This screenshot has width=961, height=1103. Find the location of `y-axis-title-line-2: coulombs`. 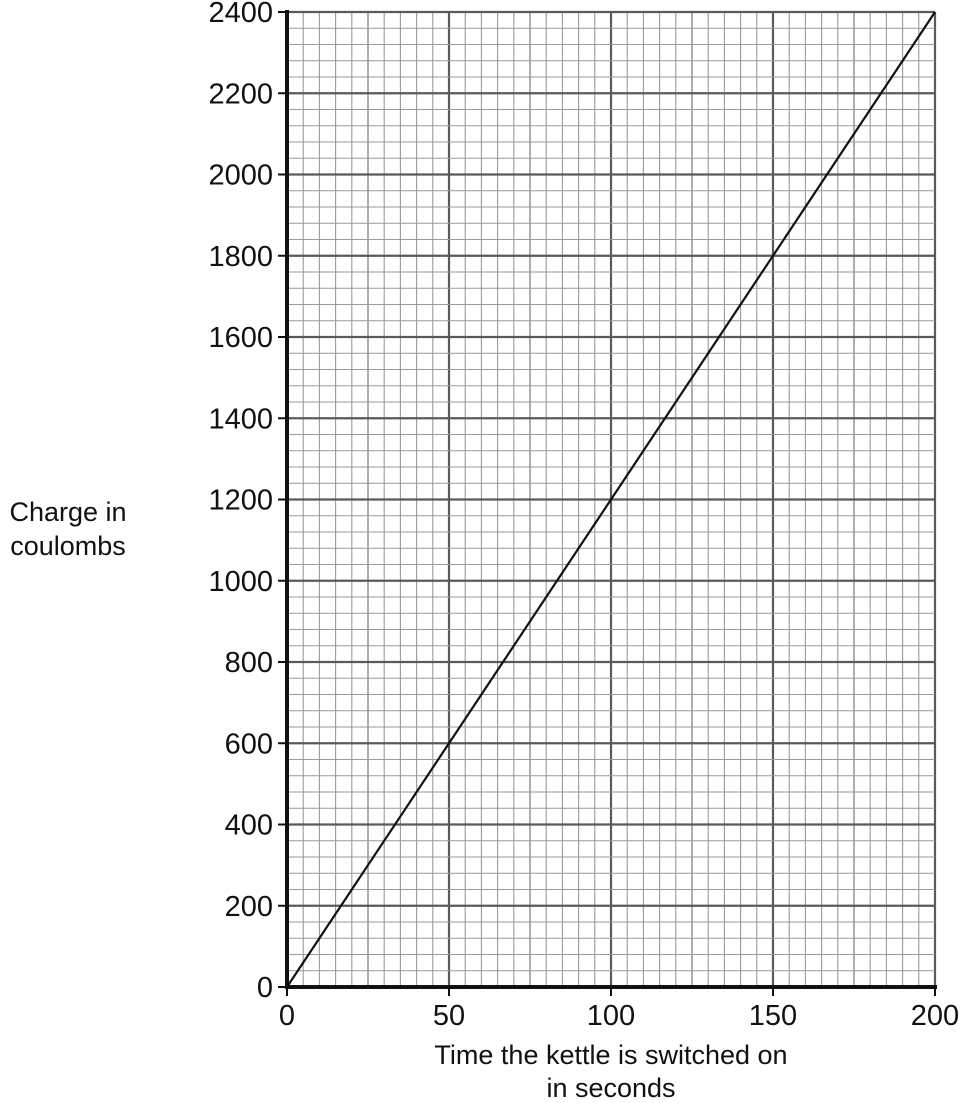

y-axis-title-line-2: coulombs is located at coordinates (68, 546).